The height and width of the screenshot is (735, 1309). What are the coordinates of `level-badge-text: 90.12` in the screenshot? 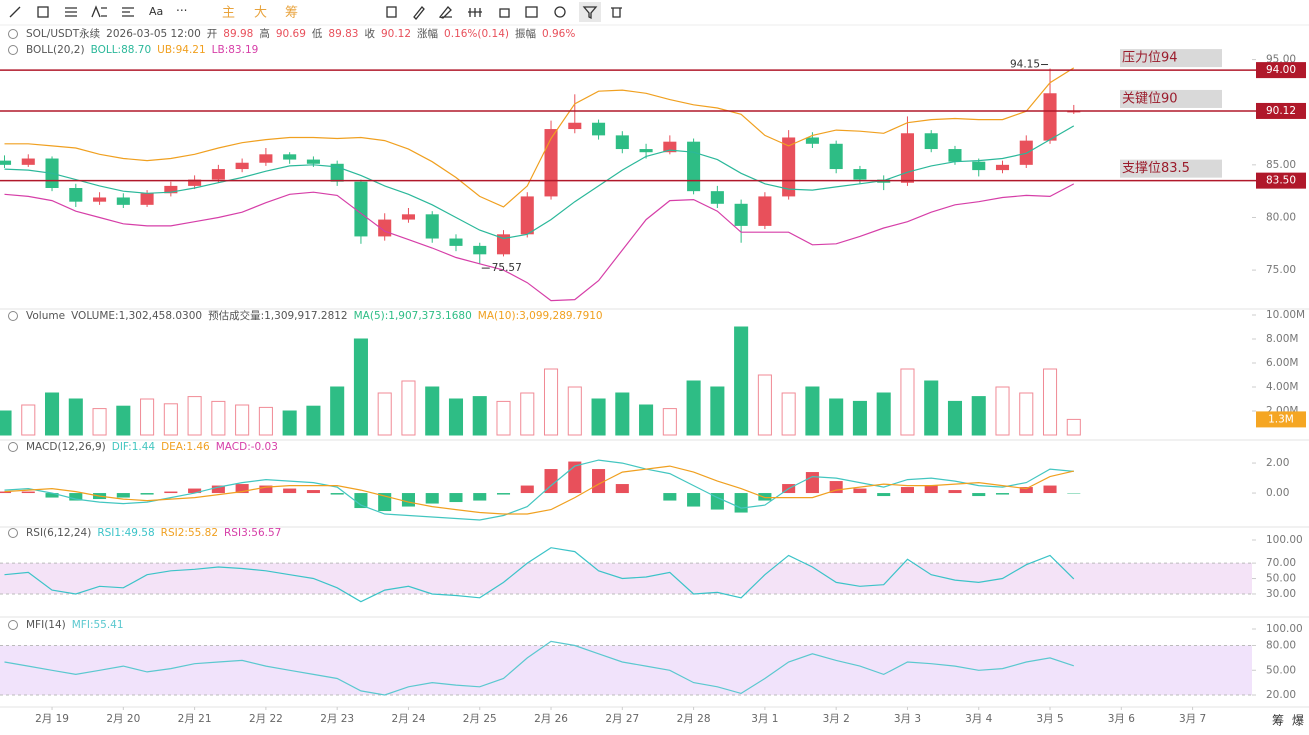 It's located at (1281, 111).